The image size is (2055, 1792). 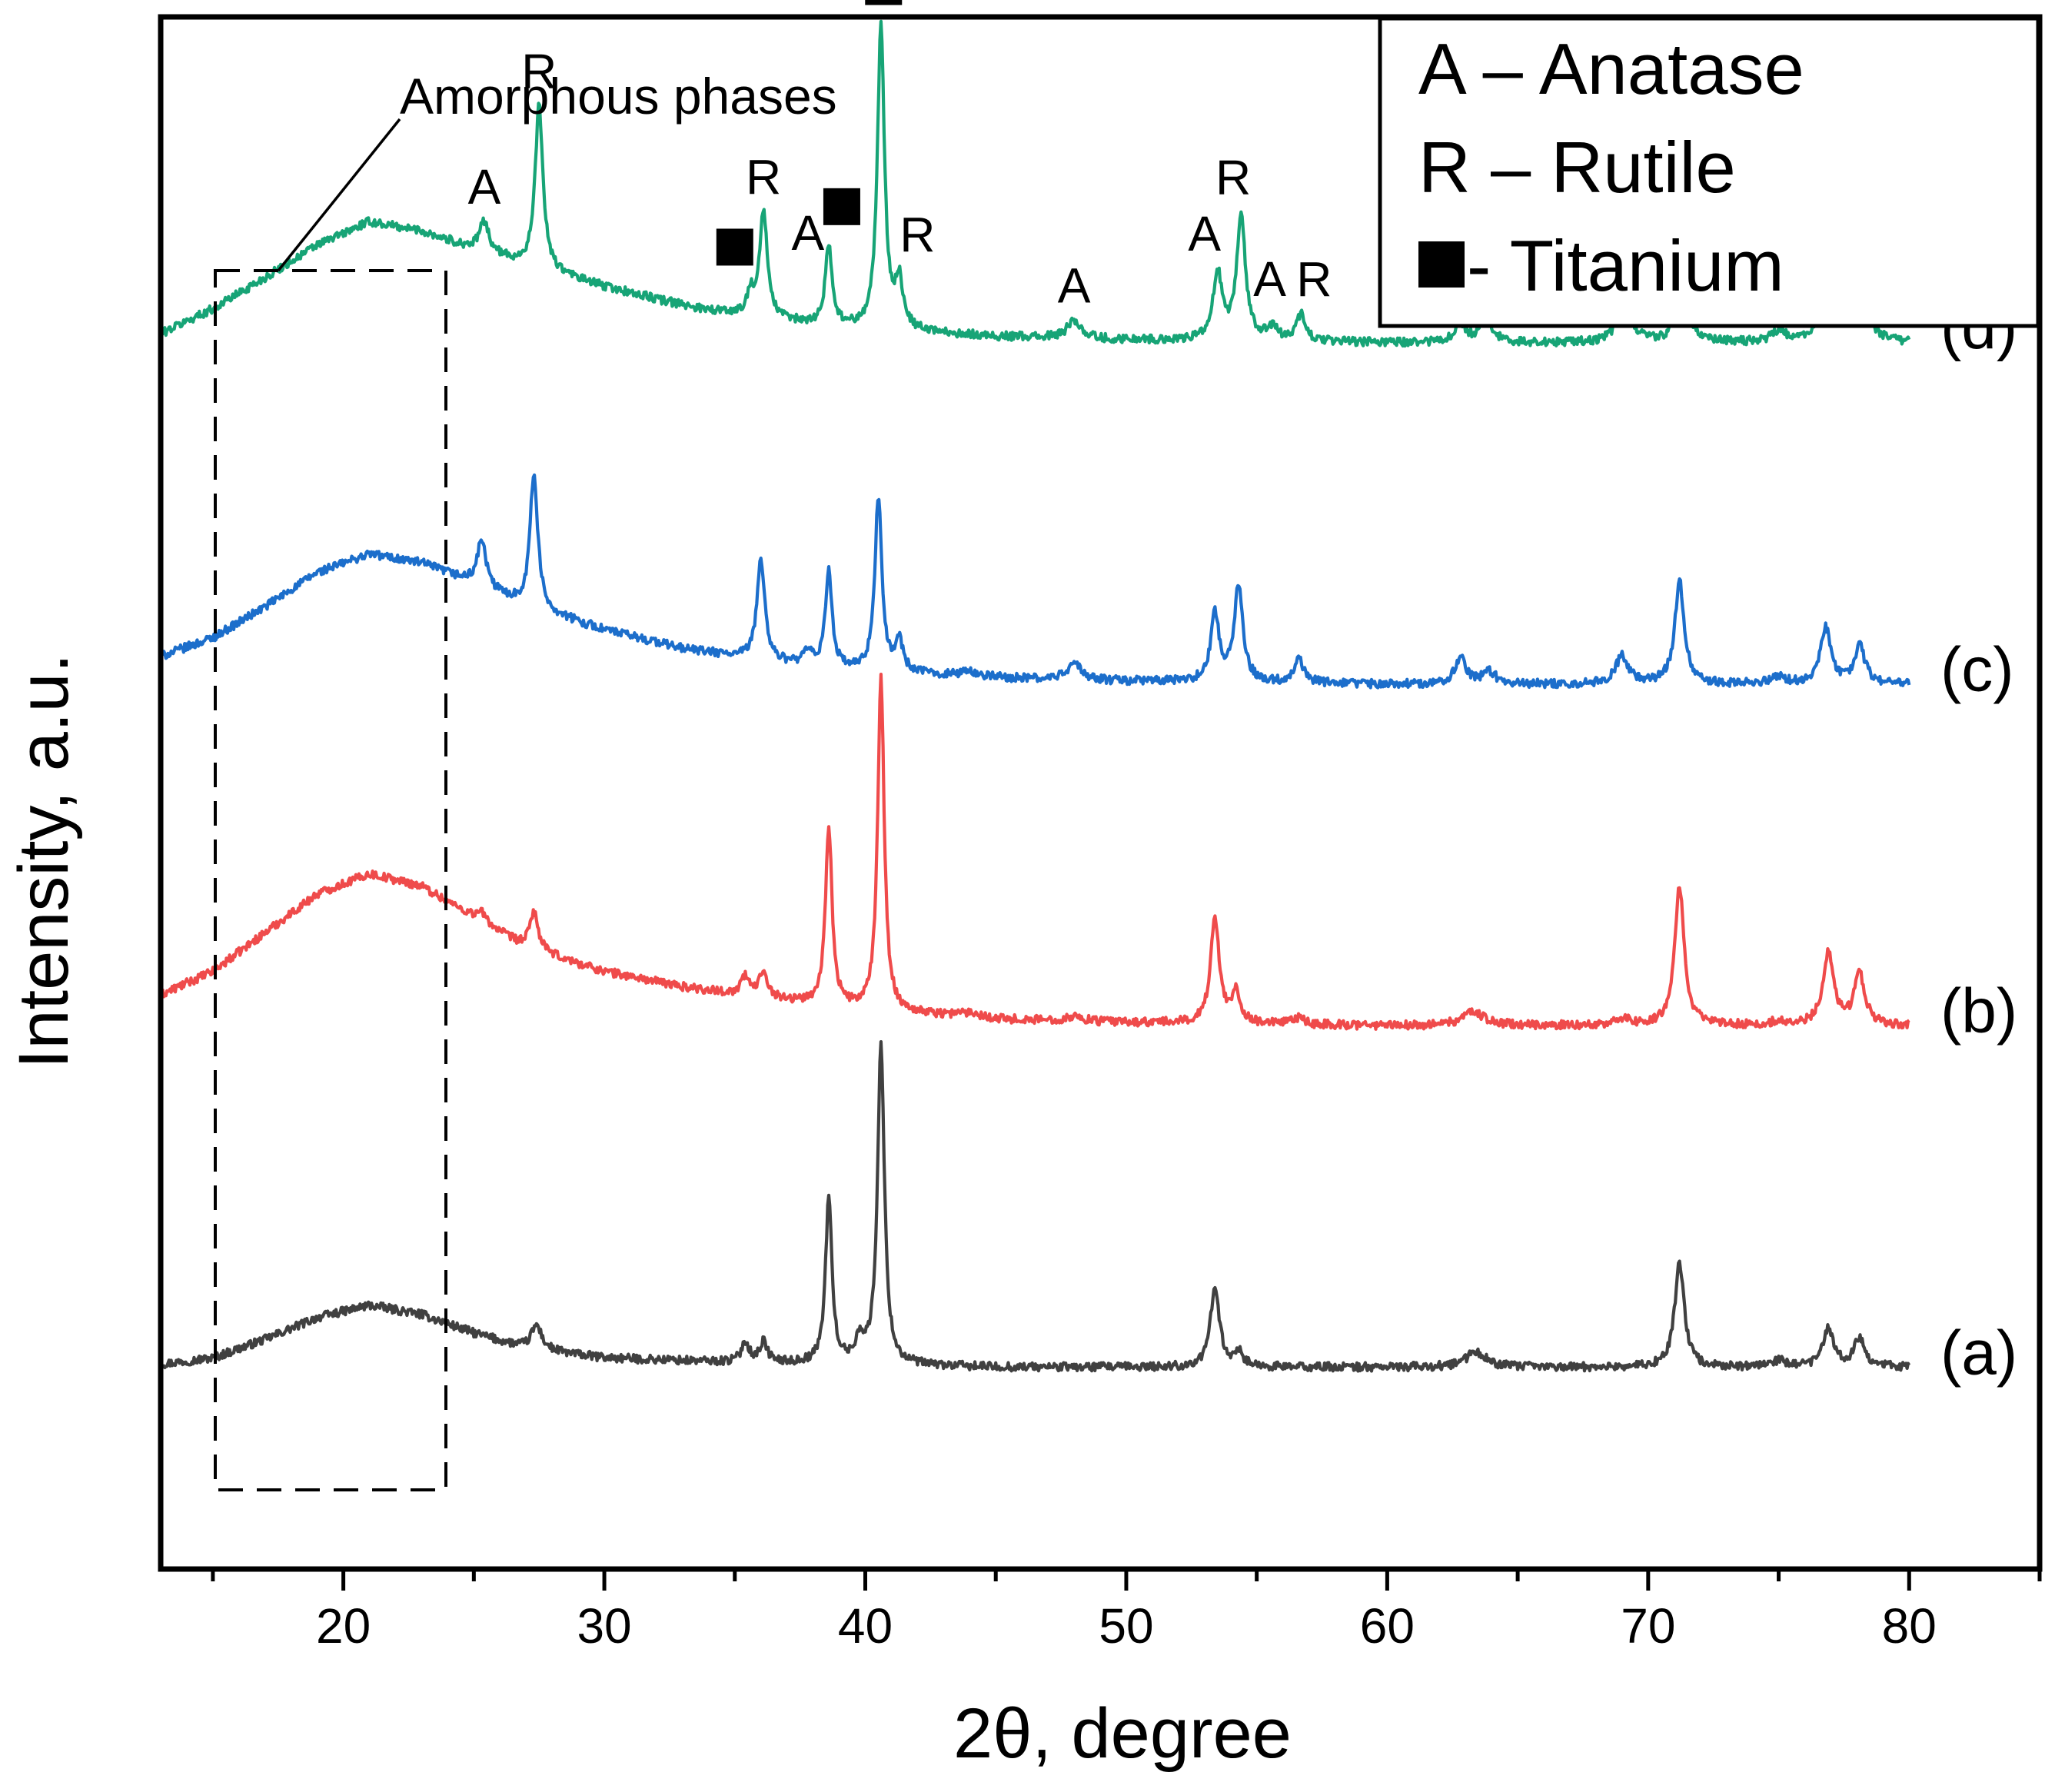 I want to click on series-label-c: (c), so click(x=1977, y=670).